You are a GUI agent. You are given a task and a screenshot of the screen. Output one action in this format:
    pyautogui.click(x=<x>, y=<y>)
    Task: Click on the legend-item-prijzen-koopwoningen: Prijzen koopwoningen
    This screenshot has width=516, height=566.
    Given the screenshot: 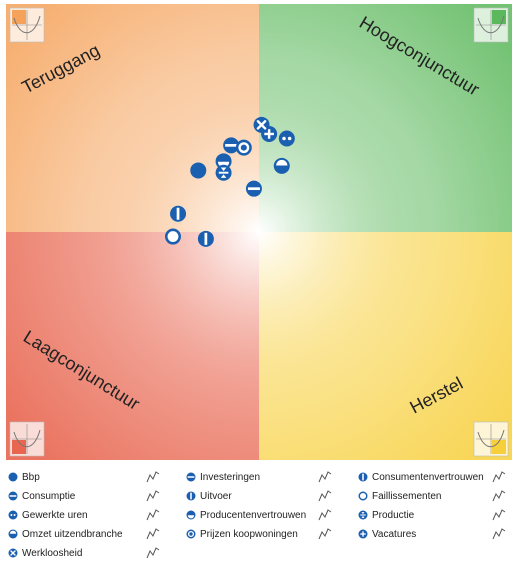 What is the action you would take?
    pyautogui.click(x=242, y=534)
    